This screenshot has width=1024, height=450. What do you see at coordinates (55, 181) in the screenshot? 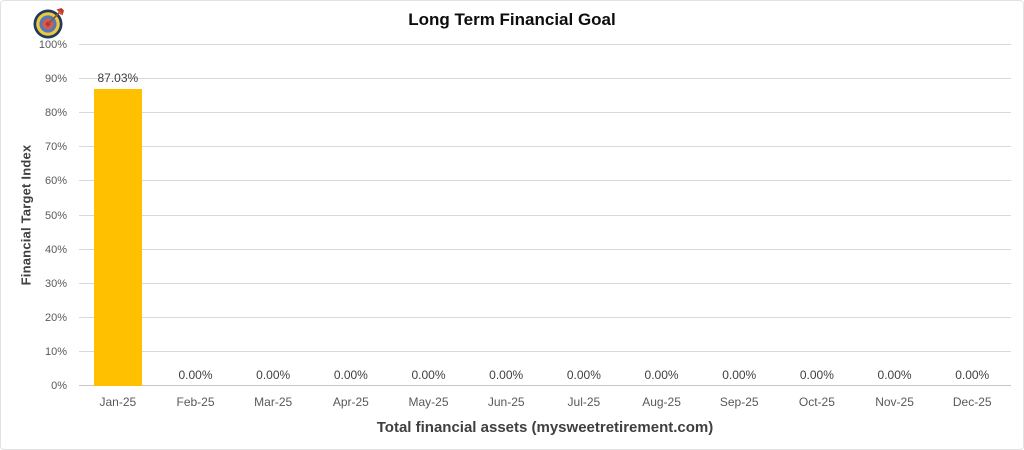
I see `y-tick-label: 60%` at bounding box center [55, 181].